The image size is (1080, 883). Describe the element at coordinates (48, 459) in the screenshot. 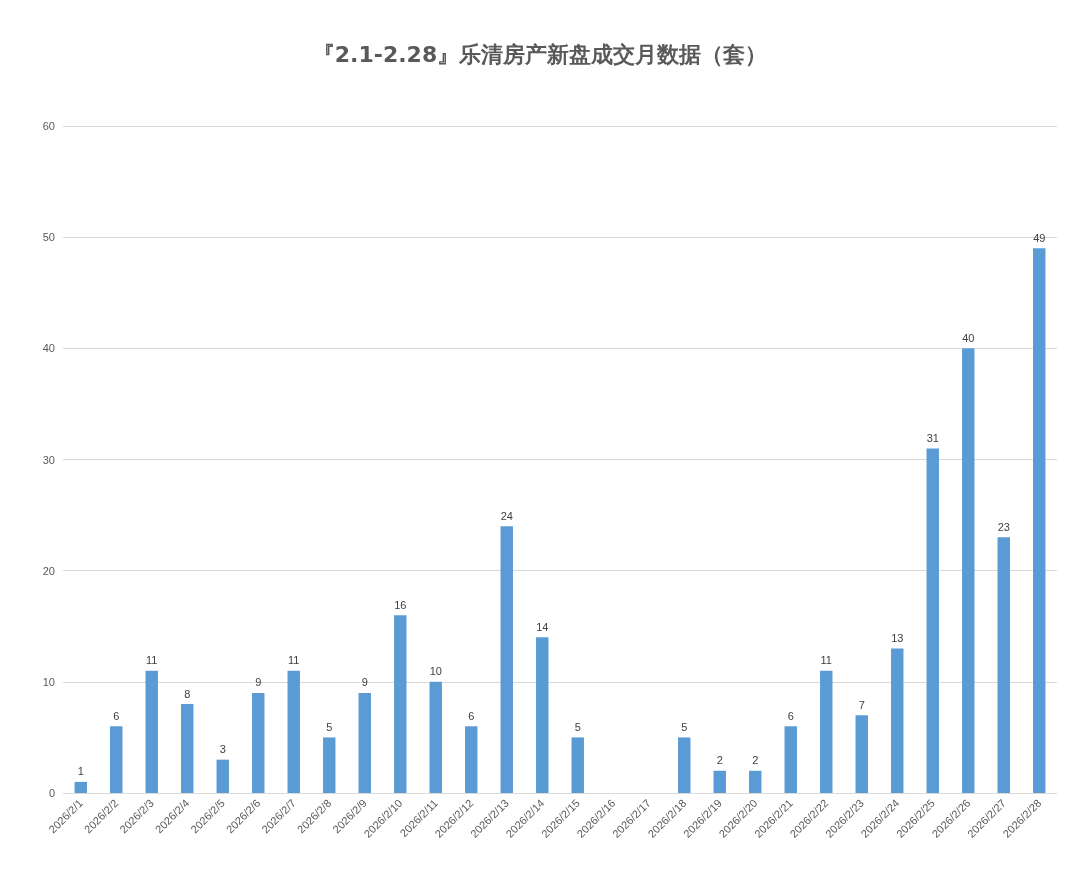

I see `y-tick-label: 30` at that location.